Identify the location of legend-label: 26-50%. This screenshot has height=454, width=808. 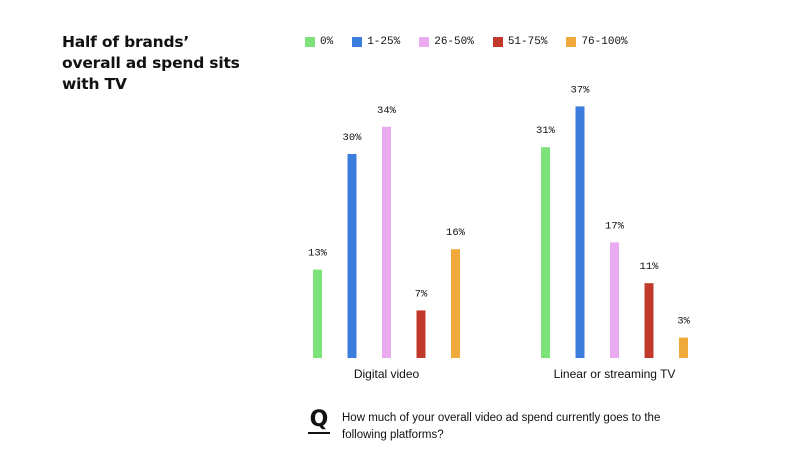
(454, 42).